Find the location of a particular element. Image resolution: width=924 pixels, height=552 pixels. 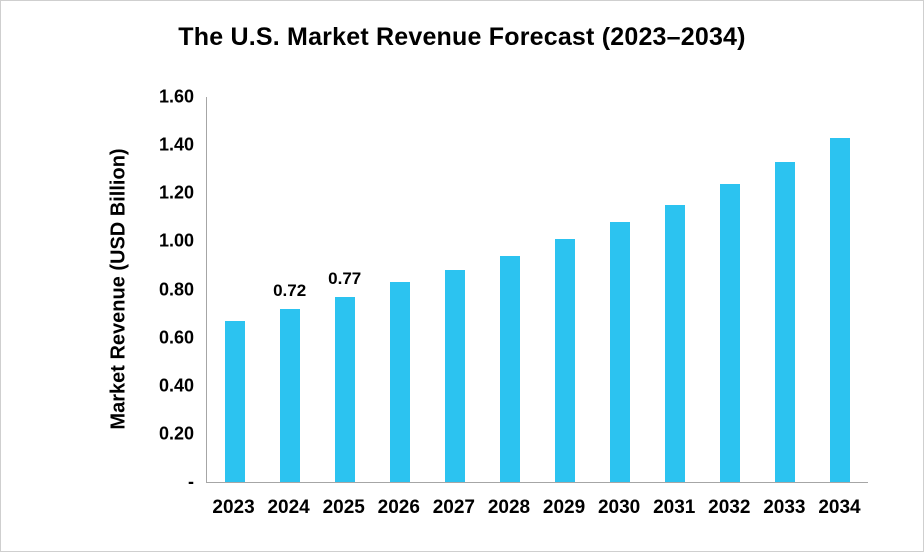

x-tick-label-2033: 2033 is located at coordinates (784, 507).